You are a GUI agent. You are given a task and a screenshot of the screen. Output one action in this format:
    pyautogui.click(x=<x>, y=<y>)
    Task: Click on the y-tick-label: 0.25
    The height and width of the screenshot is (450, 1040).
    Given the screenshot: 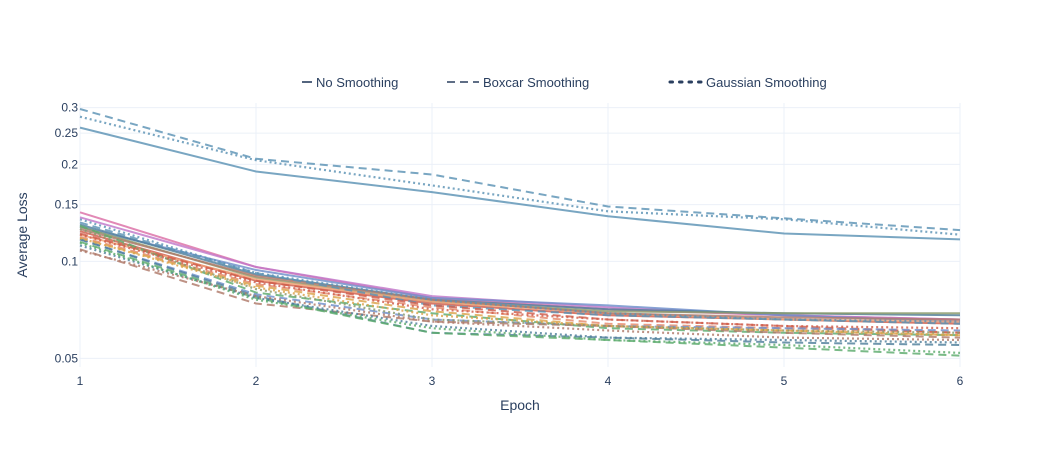 What is the action you would take?
    pyautogui.click(x=67, y=133)
    